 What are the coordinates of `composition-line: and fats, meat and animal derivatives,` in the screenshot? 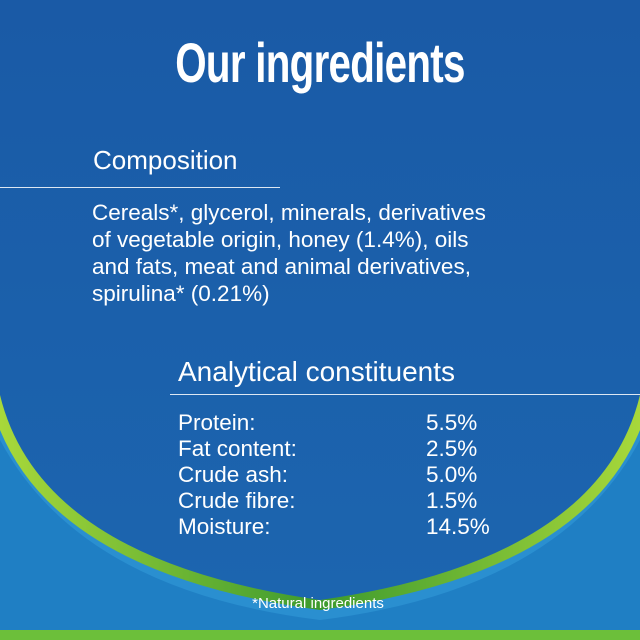 It's located at (281, 266).